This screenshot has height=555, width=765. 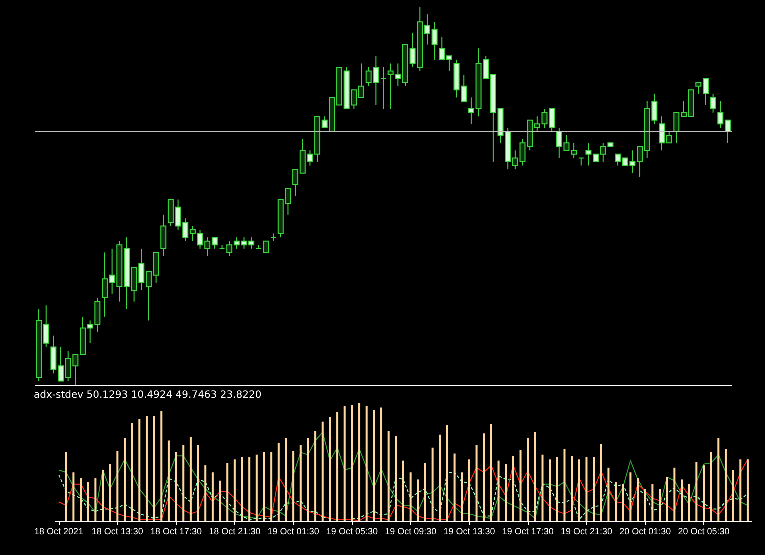 I want to click on x-tick-label: 20 Oct 05:30, so click(x=704, y=531).